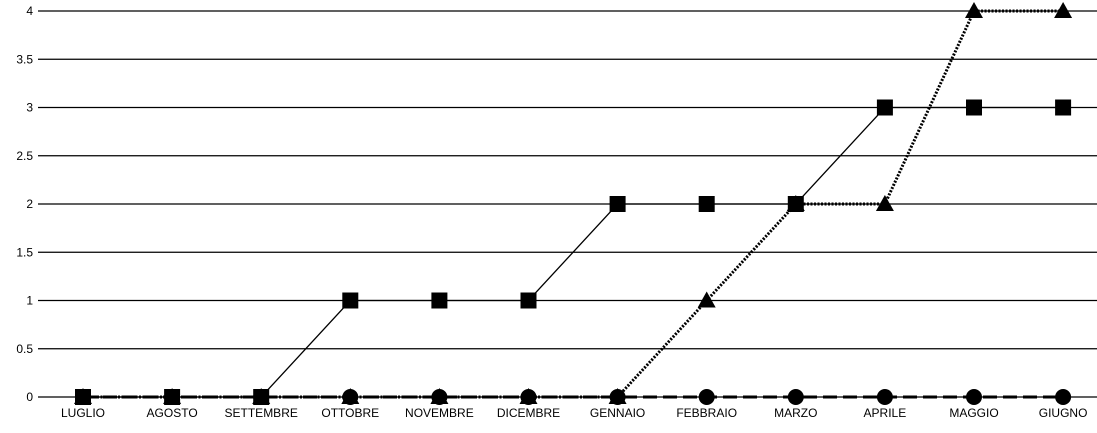 This screenshot has height=433, width=1097. I want to click on y-tick-label: 0, so click(29, 397).